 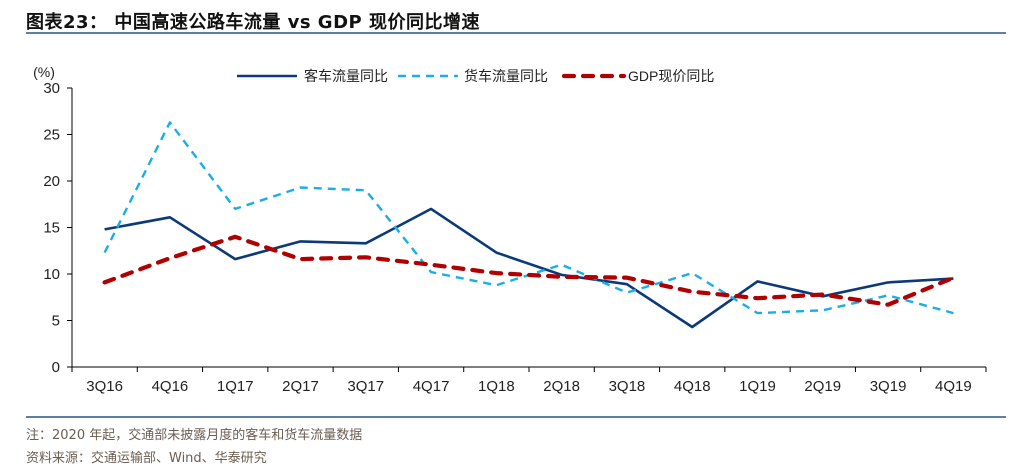 What do you see at coordinates (822, 386) in the screenshot?
I see `x-tick-label: 2Q19` at bounding box center [822, 386].